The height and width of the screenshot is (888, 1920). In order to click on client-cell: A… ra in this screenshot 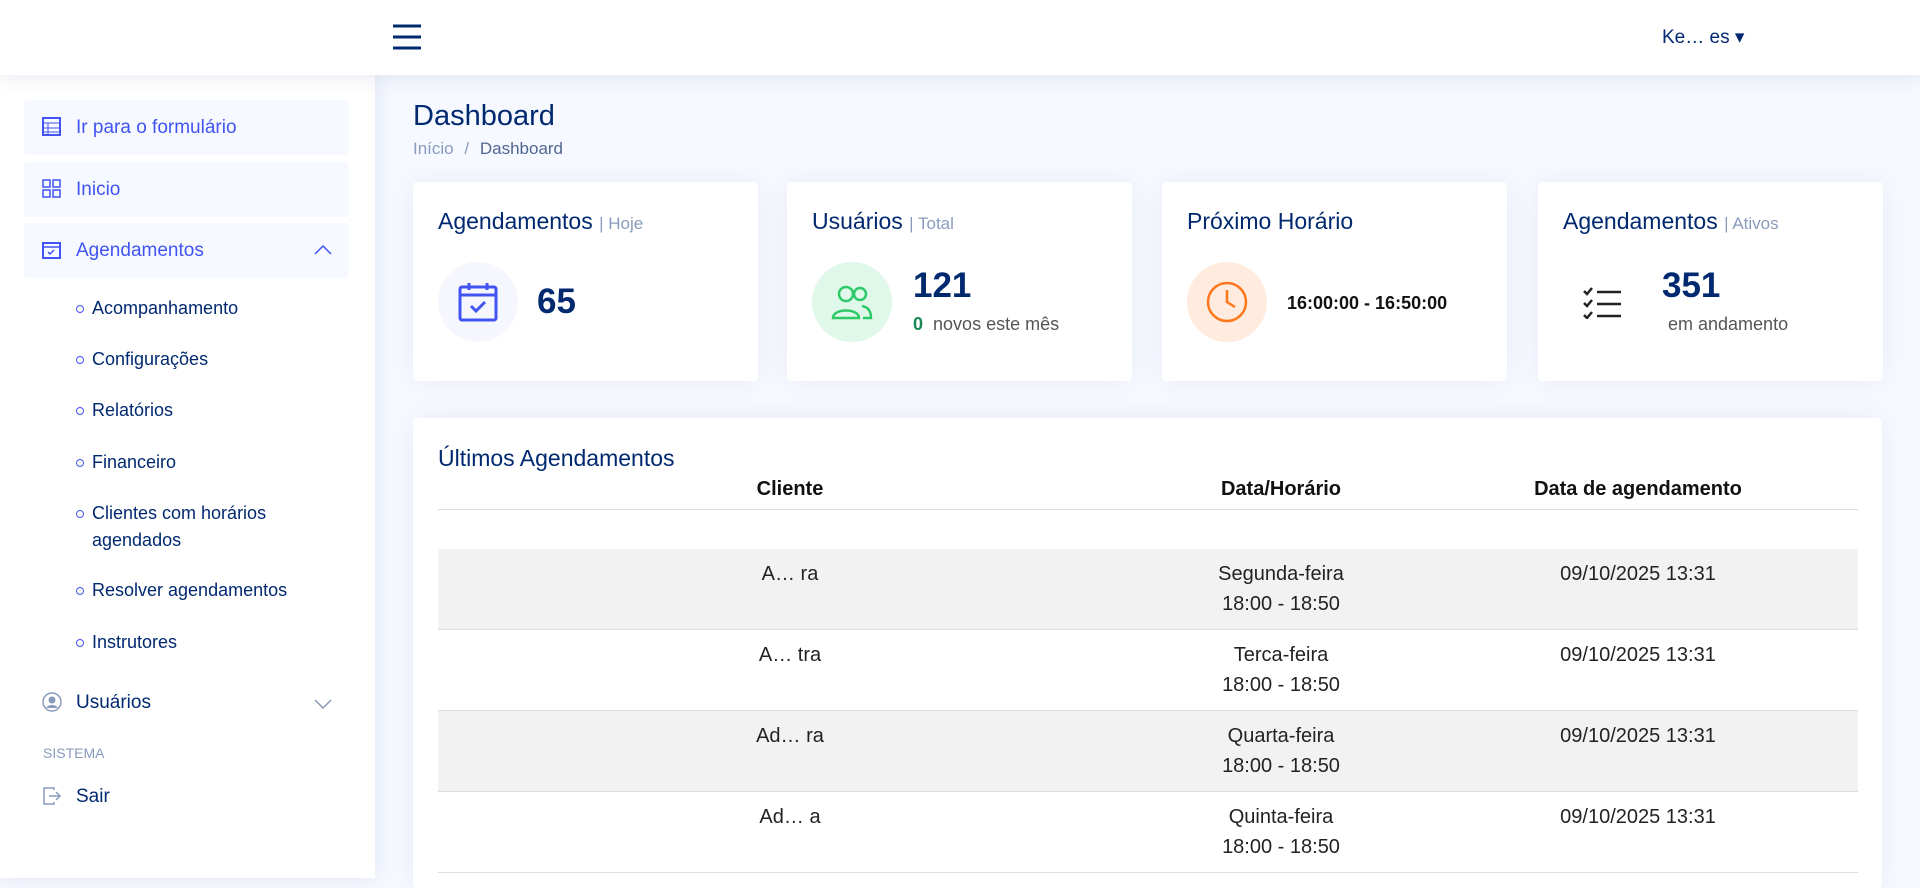, I will do `click(790, 574)`.